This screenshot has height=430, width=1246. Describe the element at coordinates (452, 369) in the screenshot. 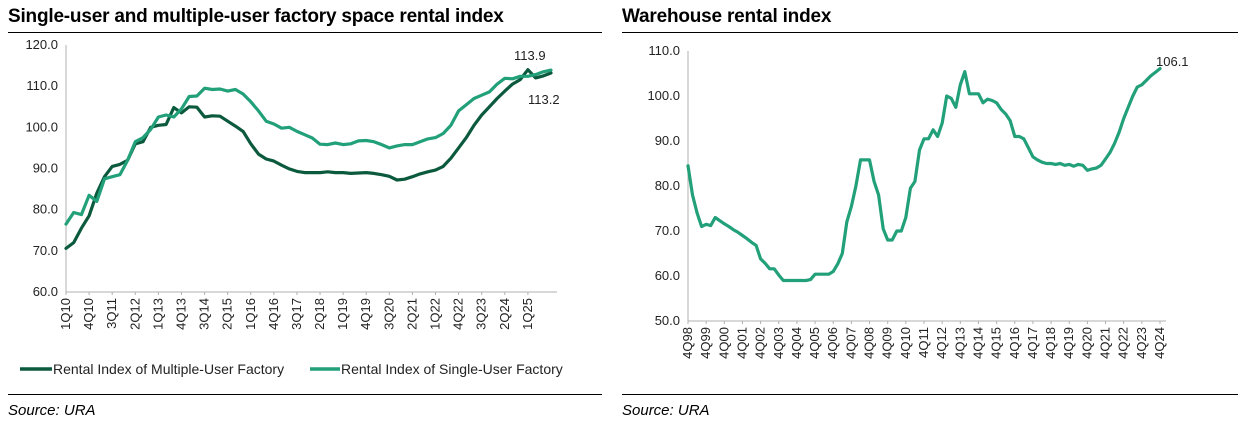

I see `legend-label-single-user: Rental Index of Single-User Factory` at that location.